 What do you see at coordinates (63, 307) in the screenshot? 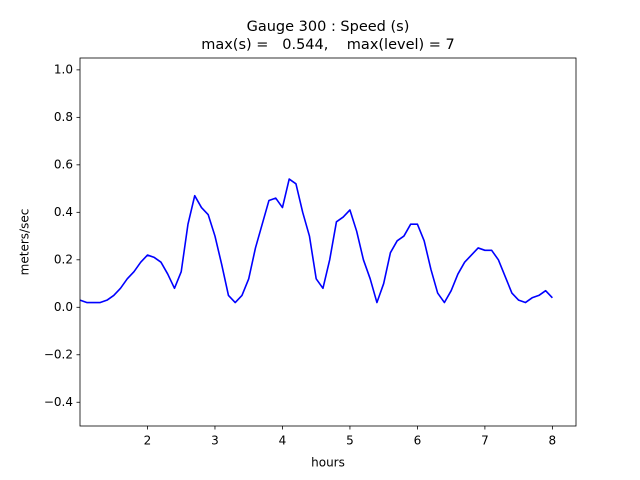
I see `y-tick-label: 0.0` at bounding box center [63, 307].